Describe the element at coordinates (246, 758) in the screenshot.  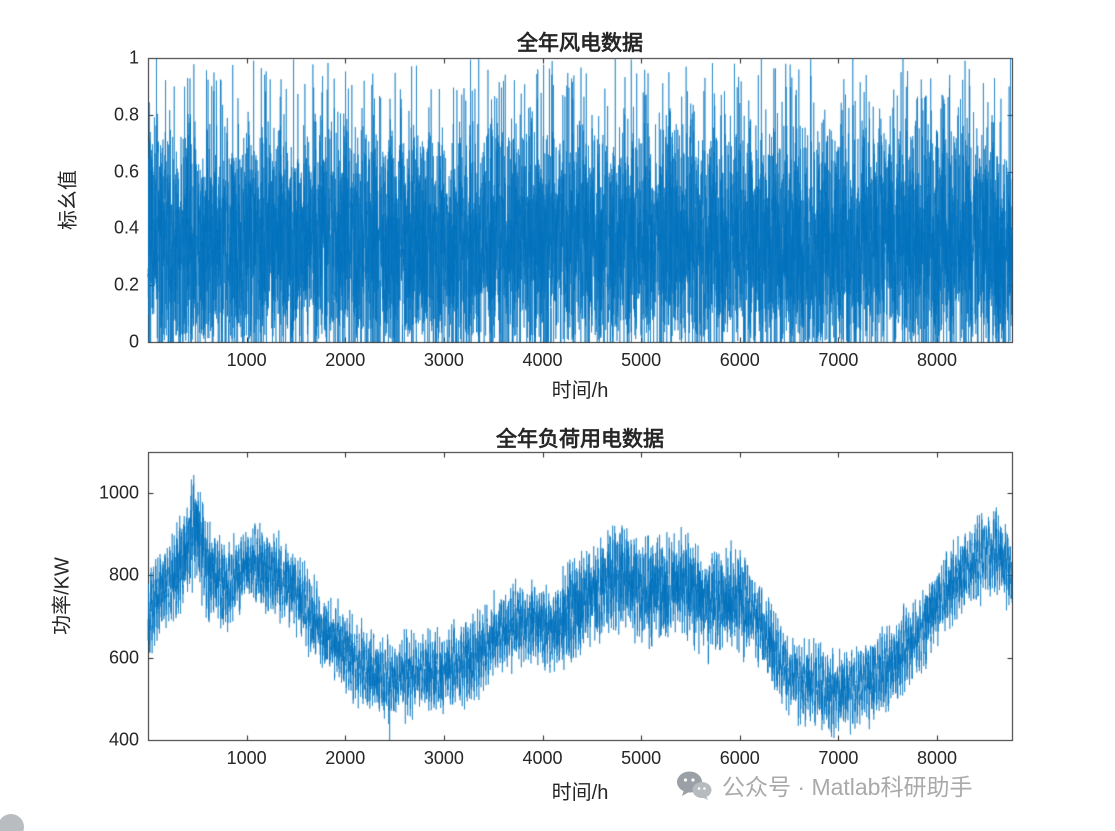
I see `chart1-xtick-1000: 1000` at that location.